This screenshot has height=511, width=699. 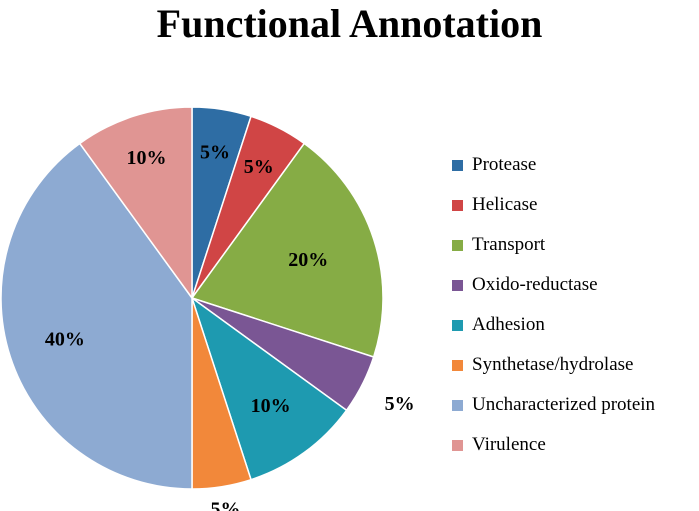 I want to click on legend-item-synthetase-hydrolase: Synthetase/hydrolase, so click(x=575, y=365).